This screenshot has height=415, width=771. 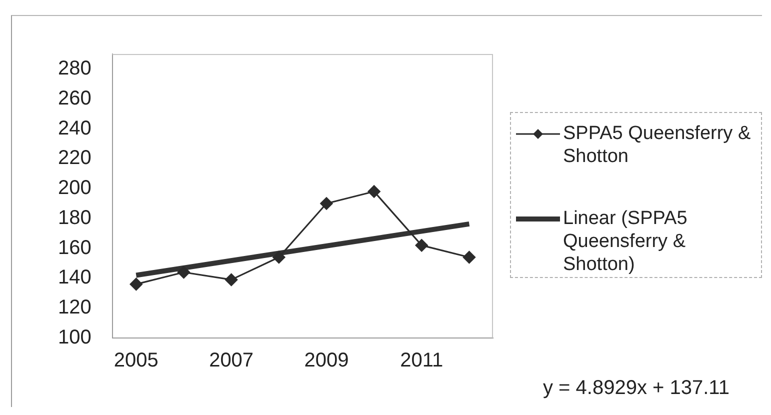 What do you see at coordinates (136, 361) in the screenshot?
I see `x-tick-label: 2005` at bounding box center [136, 361].